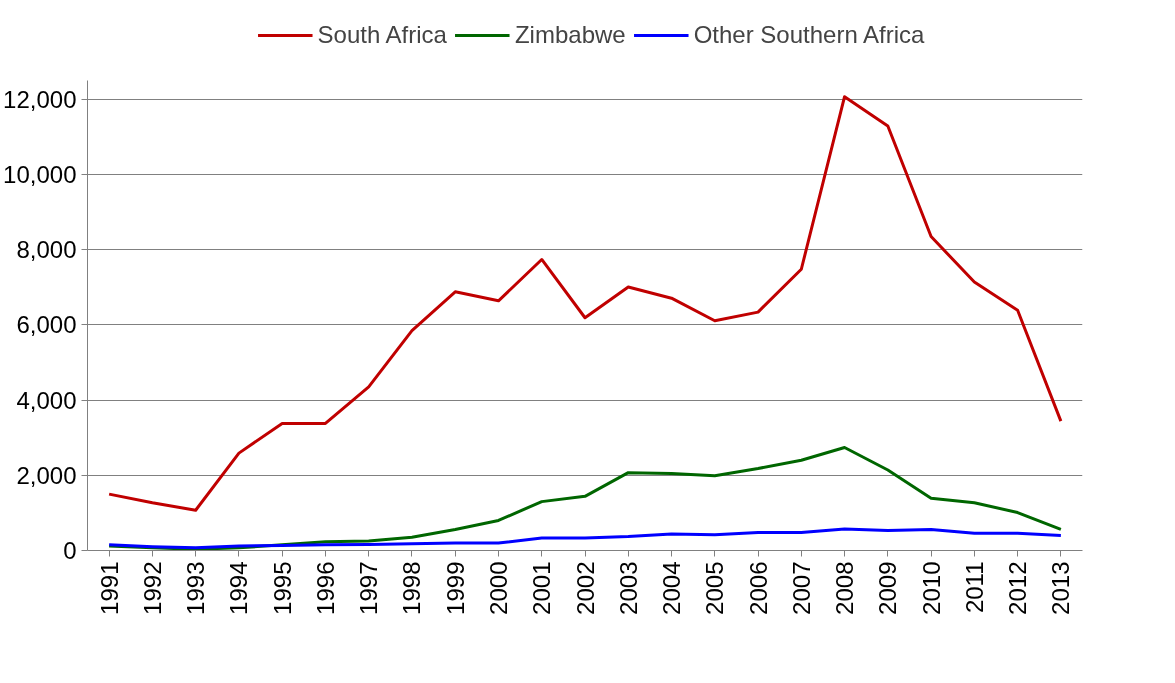 Image resolution: width=1175 pixels, height=683 pixels. Describe the element at coordinates (758, 588) in the screenshot. I see `x-tick-label: 2006` at that location.